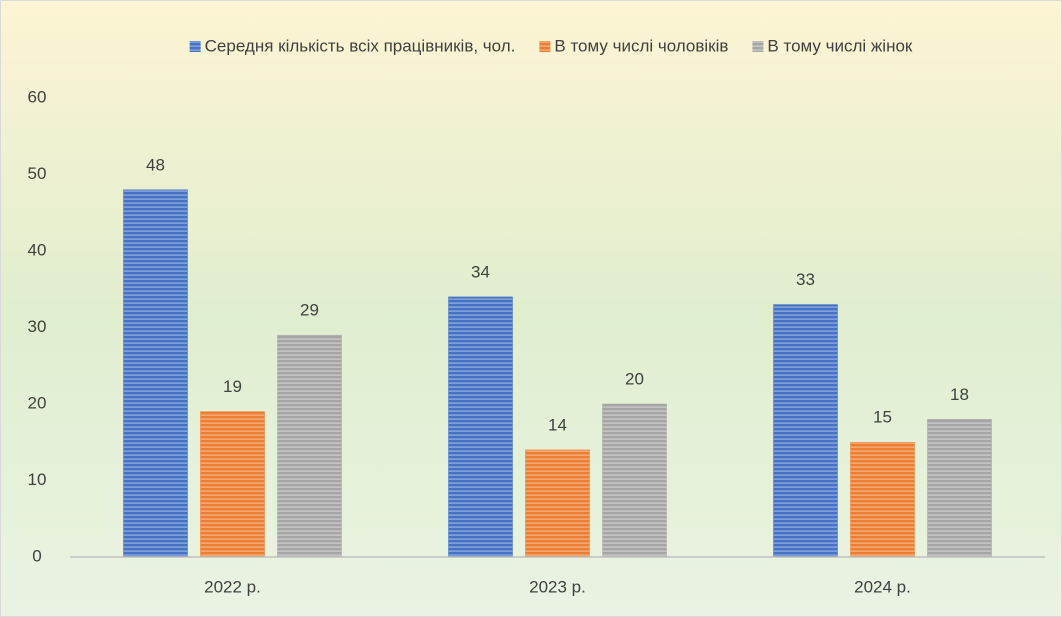 The width and height of the screenshot is (1062, 617). I want to click on legend-label: Середня кількість всіх працівників, чол., so click(360, 45).